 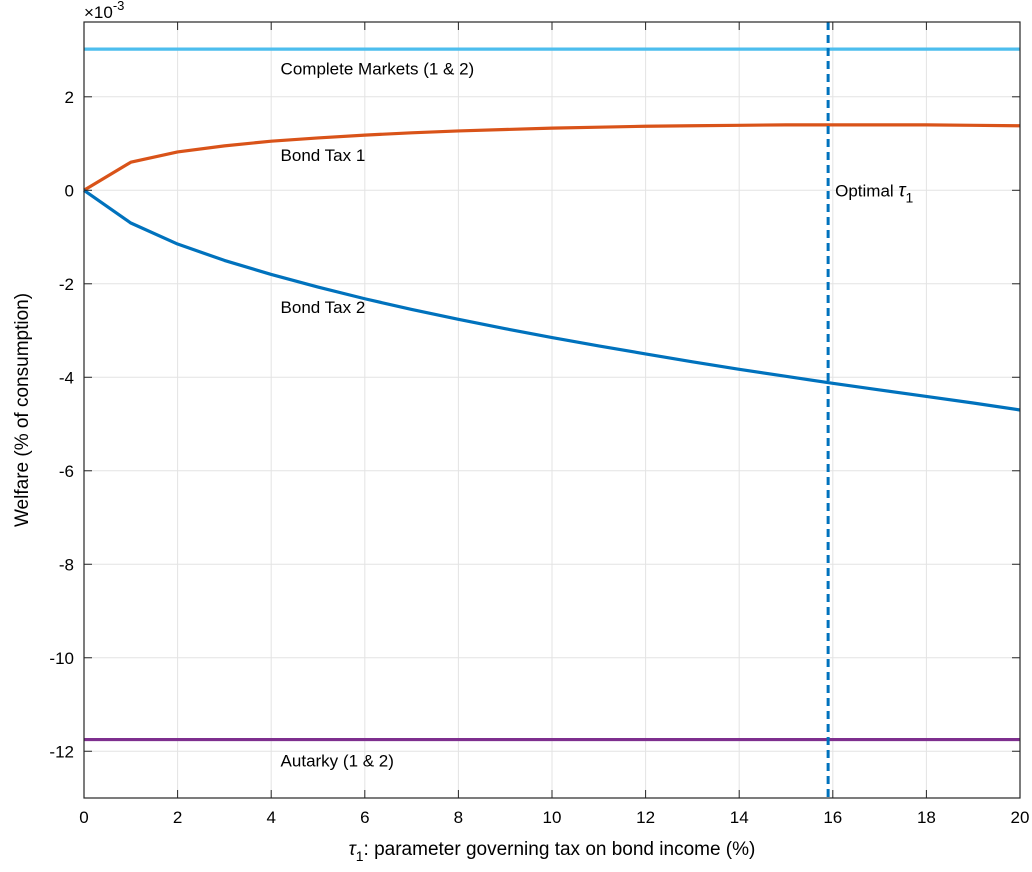 What do you see at coordinates (61, 658) in the screenshot?
I see `y-tick-label: -10` at bounding box center [61, 658].